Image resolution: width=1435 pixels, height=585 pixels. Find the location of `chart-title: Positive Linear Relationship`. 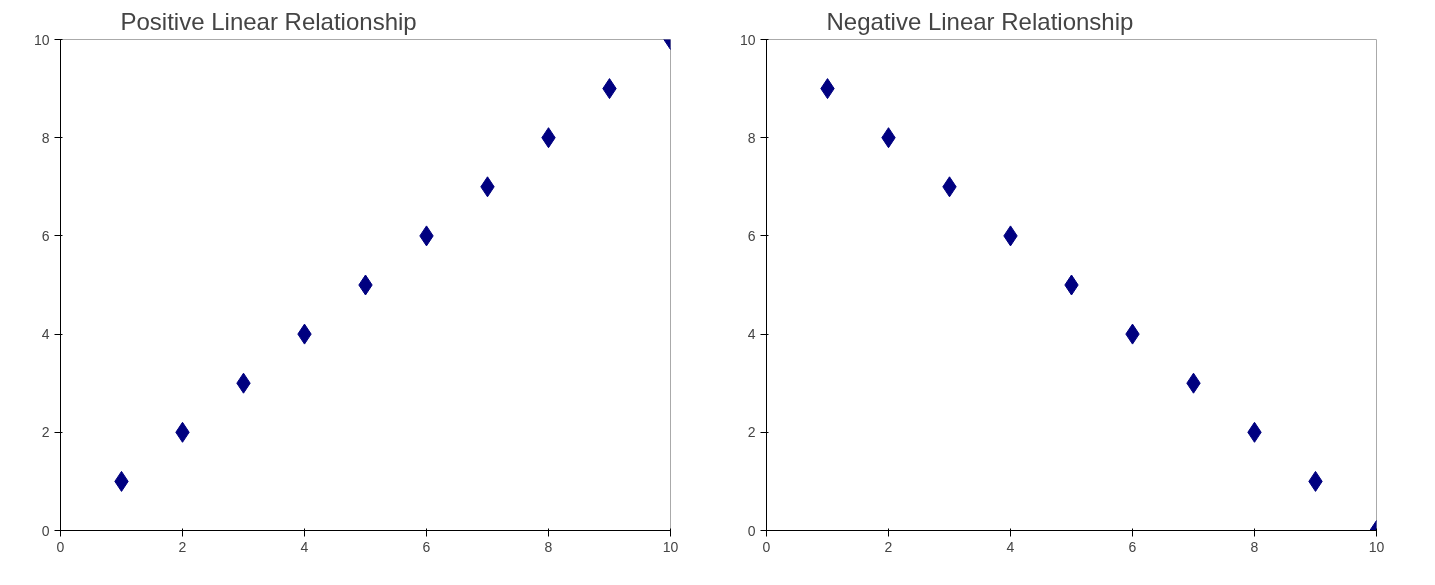

chart-title: Positive Linear Relationship is located at coordinates (268, 21).